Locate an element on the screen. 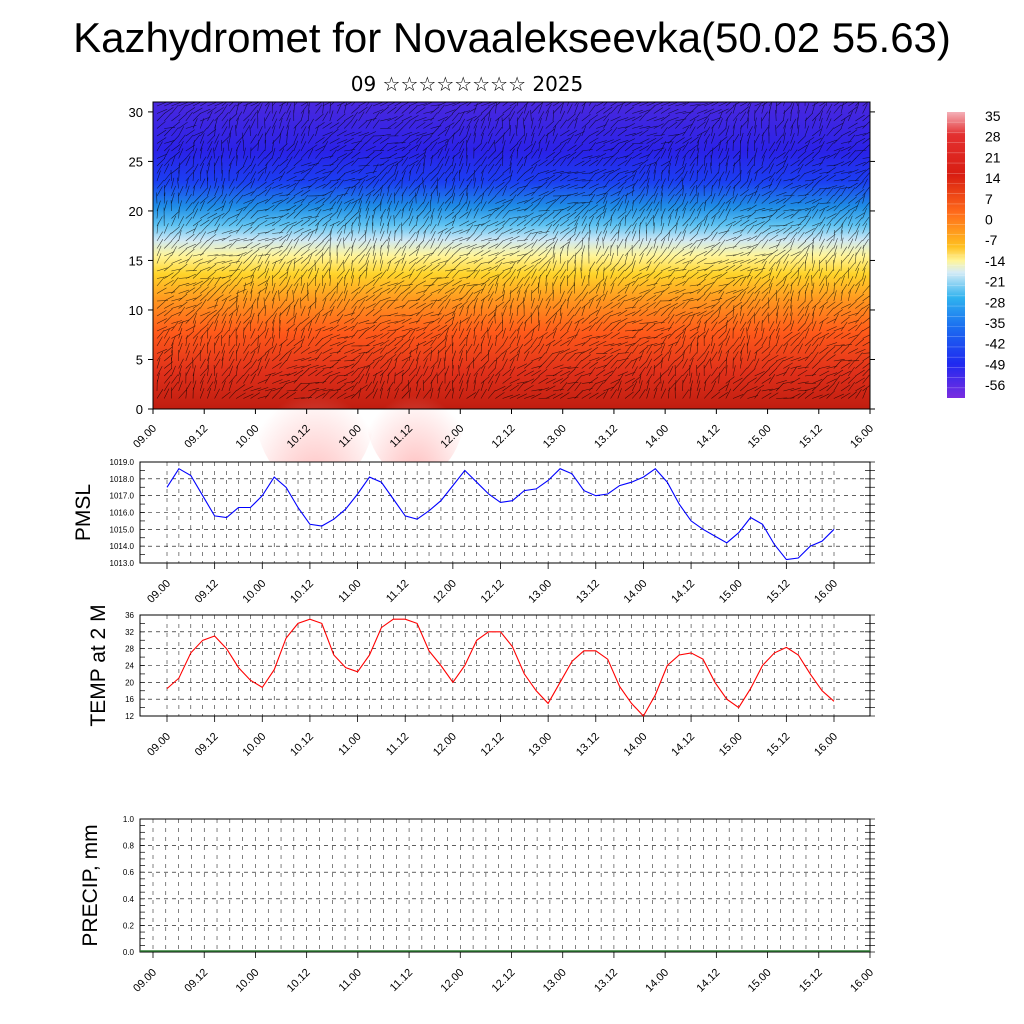 This screenshot has width=1024, height=1024. temp-x-tick-label: 09.00 is located at coordinates (159, 745).